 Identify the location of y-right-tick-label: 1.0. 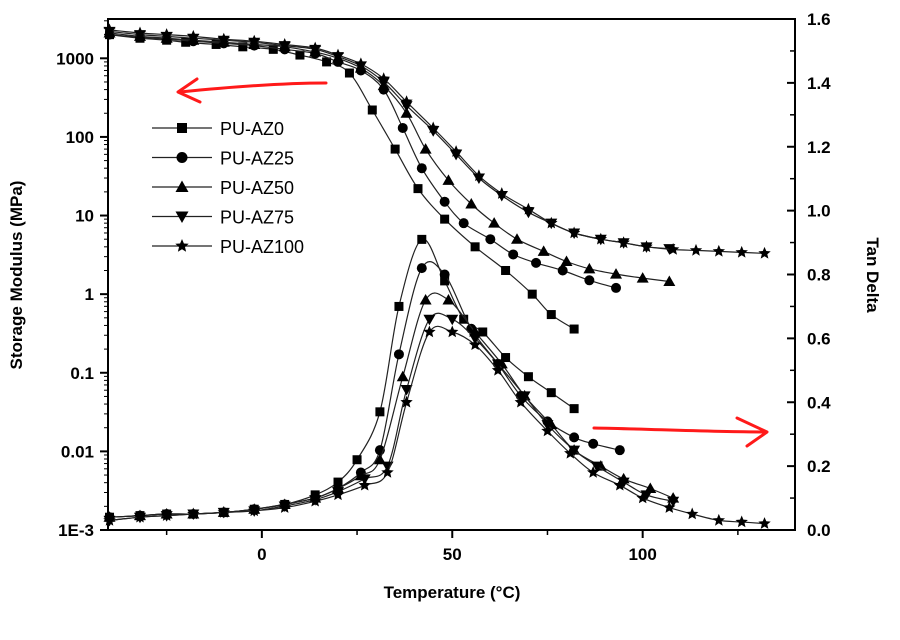
(819, 211).